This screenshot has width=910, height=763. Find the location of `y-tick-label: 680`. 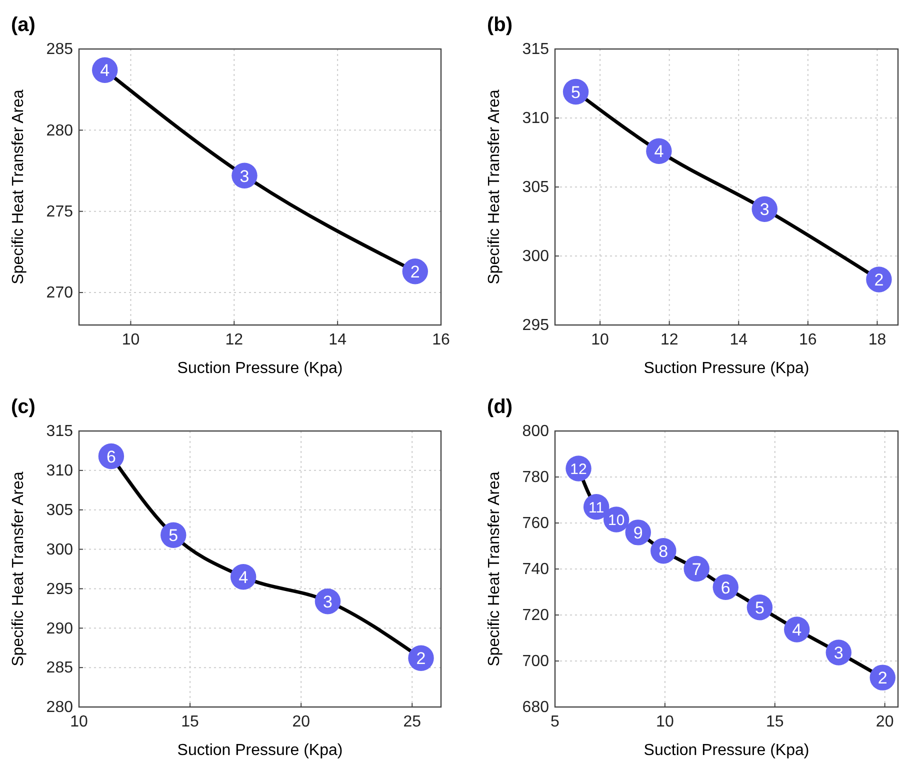

y-tick-label: 680 is located at coordinates (536, 707).